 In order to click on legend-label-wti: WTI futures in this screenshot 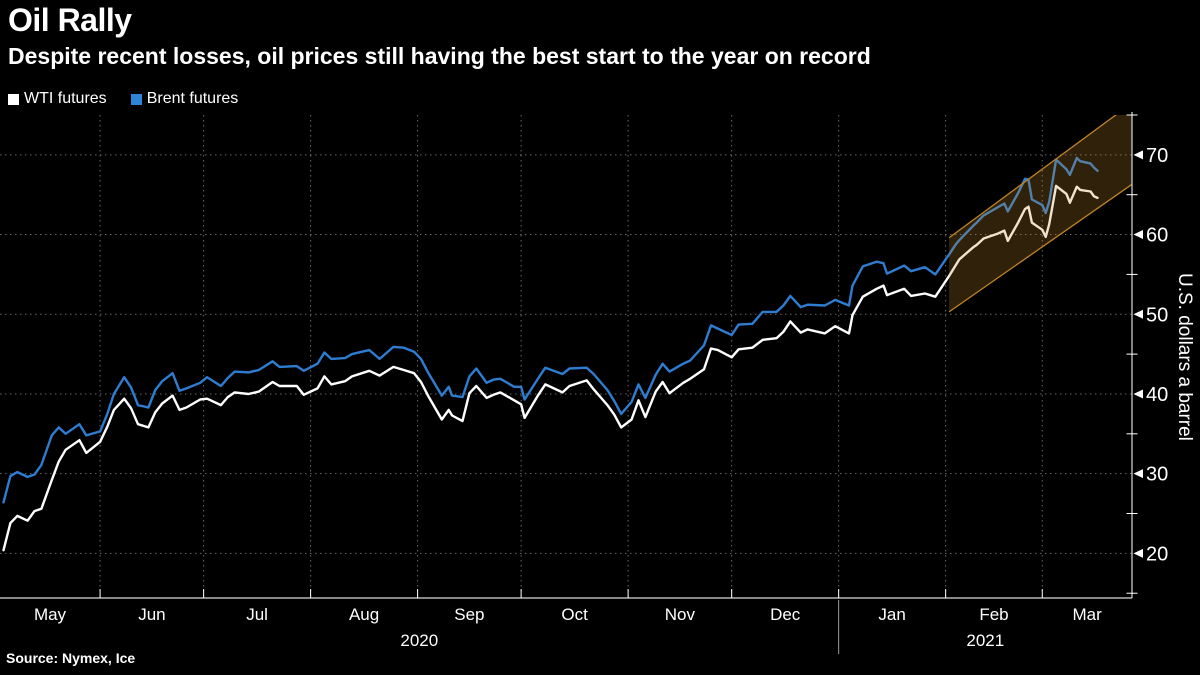, I will do `click(65, 98)`.